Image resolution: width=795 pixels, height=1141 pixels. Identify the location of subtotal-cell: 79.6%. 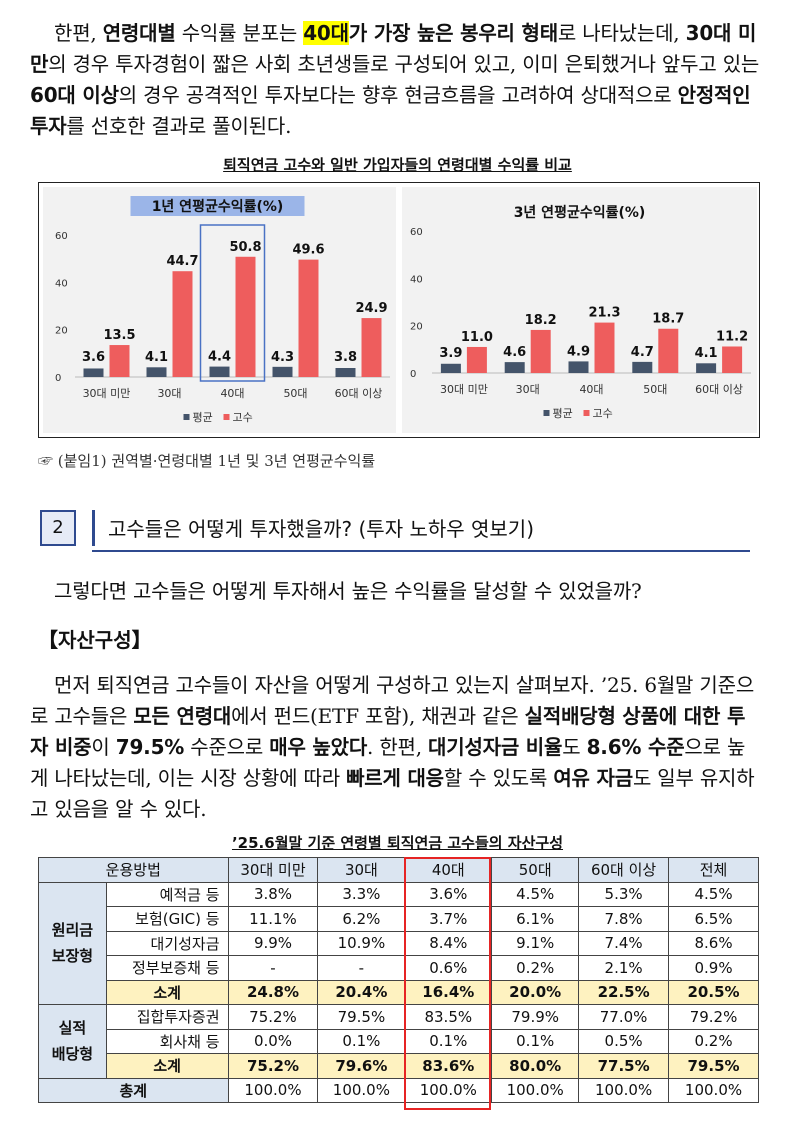
(361, 1066).